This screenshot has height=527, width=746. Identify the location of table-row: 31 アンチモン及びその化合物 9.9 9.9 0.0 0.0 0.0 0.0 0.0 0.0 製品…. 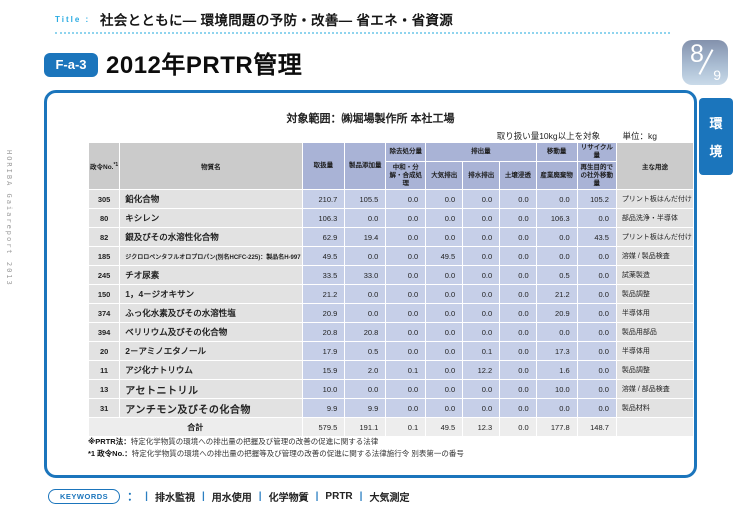
(391, 408).